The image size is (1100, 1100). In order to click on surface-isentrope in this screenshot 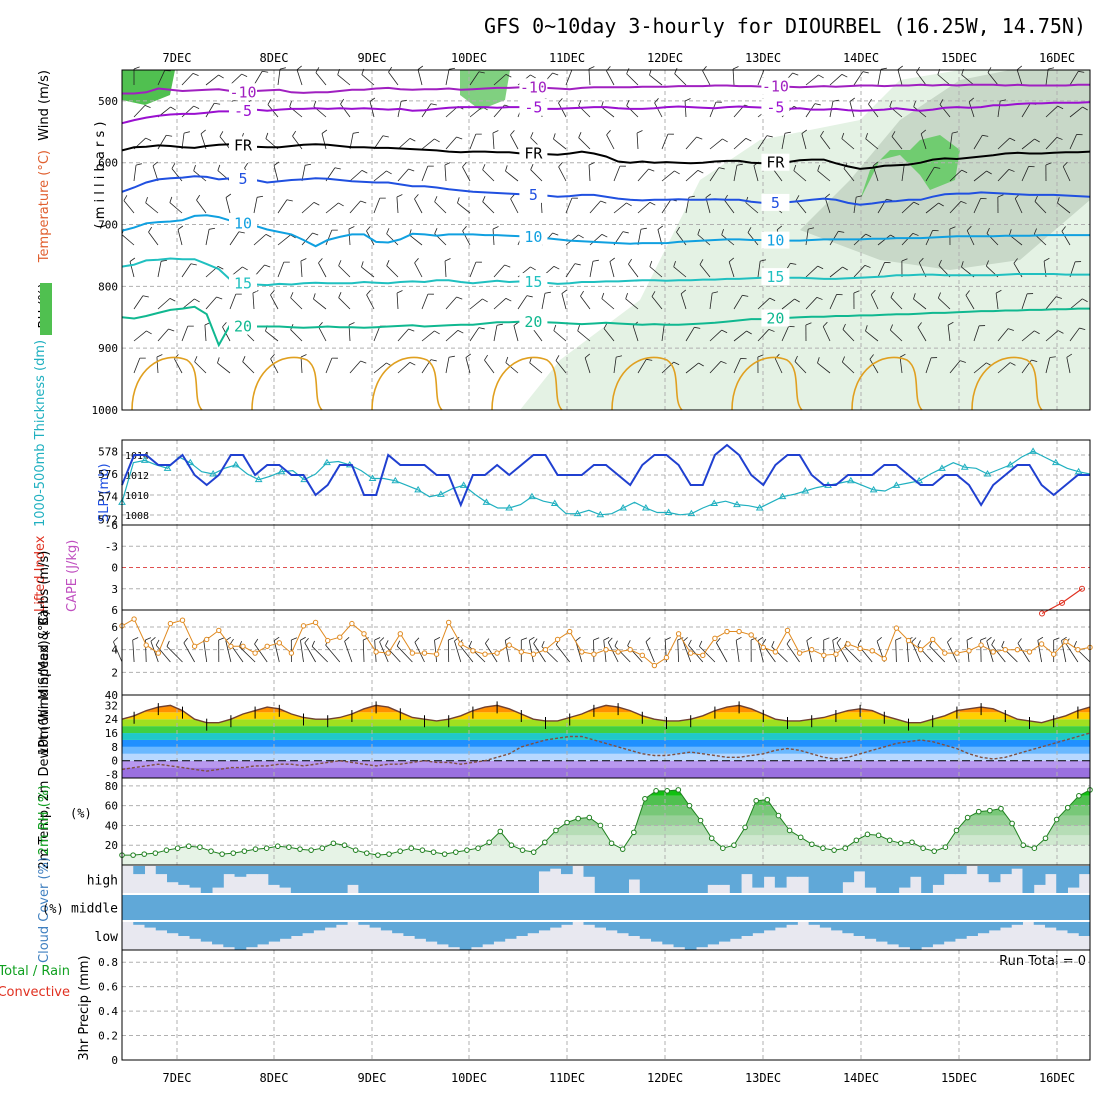, I will do `click(407, 383)`.